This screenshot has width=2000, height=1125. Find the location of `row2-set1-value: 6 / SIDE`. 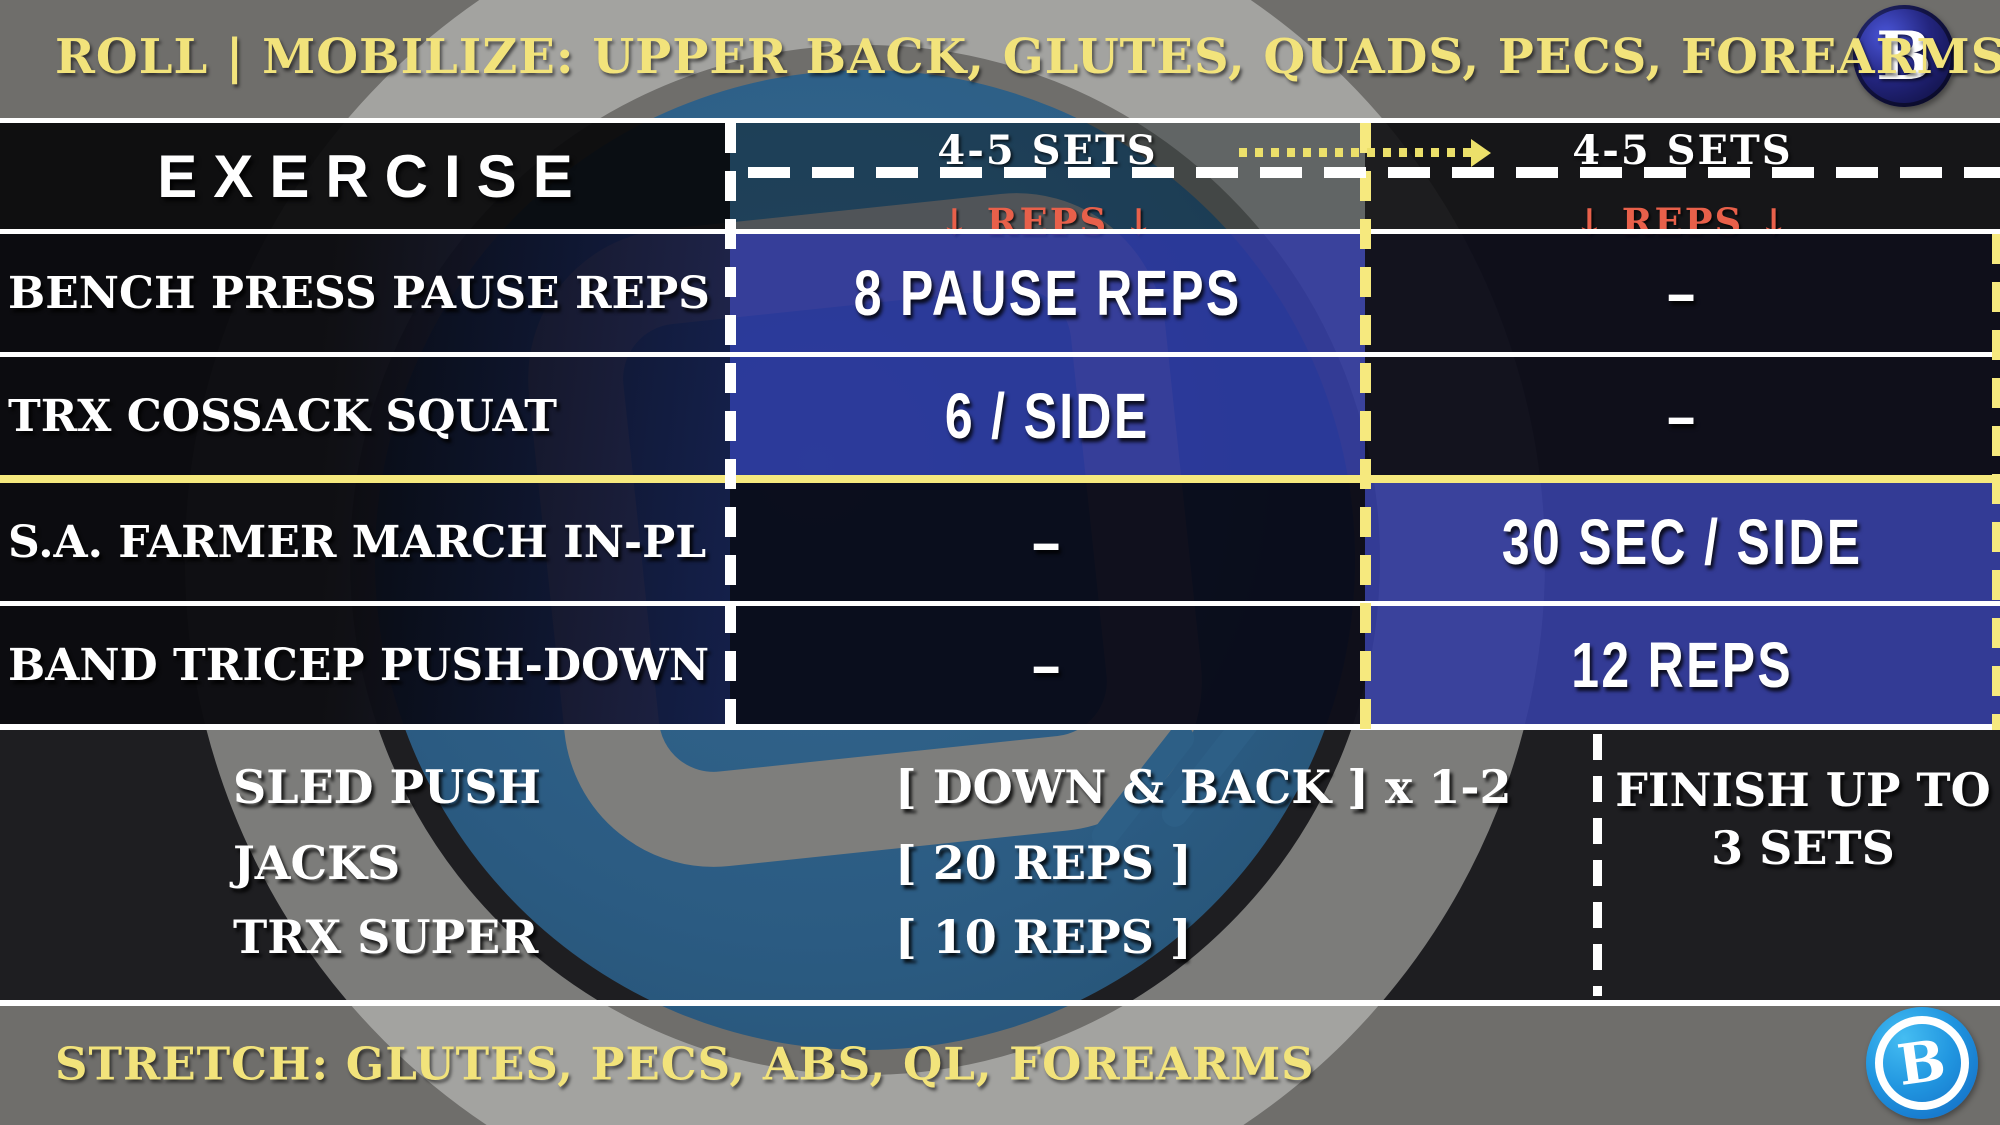

row2-set1-value: 6 / SIDE is located at coordinates (1047, 416).